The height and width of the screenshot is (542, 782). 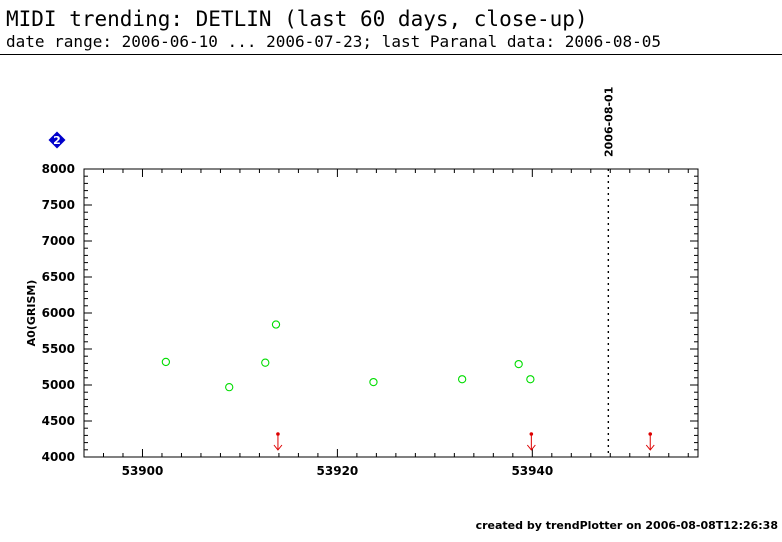 I want to click on date-marker-label: 2006-08-01, so click(x=608, y=122).